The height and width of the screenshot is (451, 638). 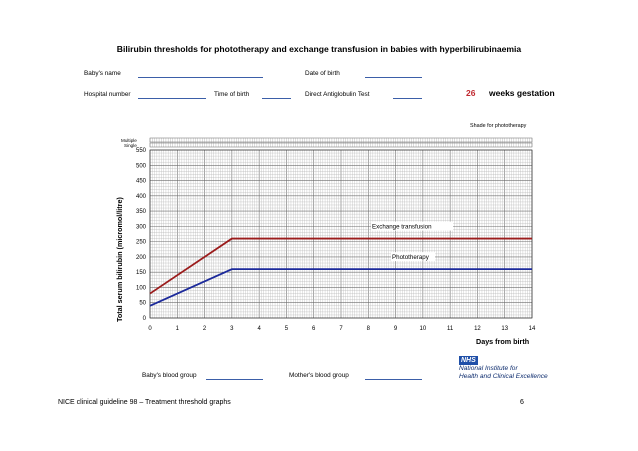 I want to click on footer-page-number: 6, so click(x=522, y=402).